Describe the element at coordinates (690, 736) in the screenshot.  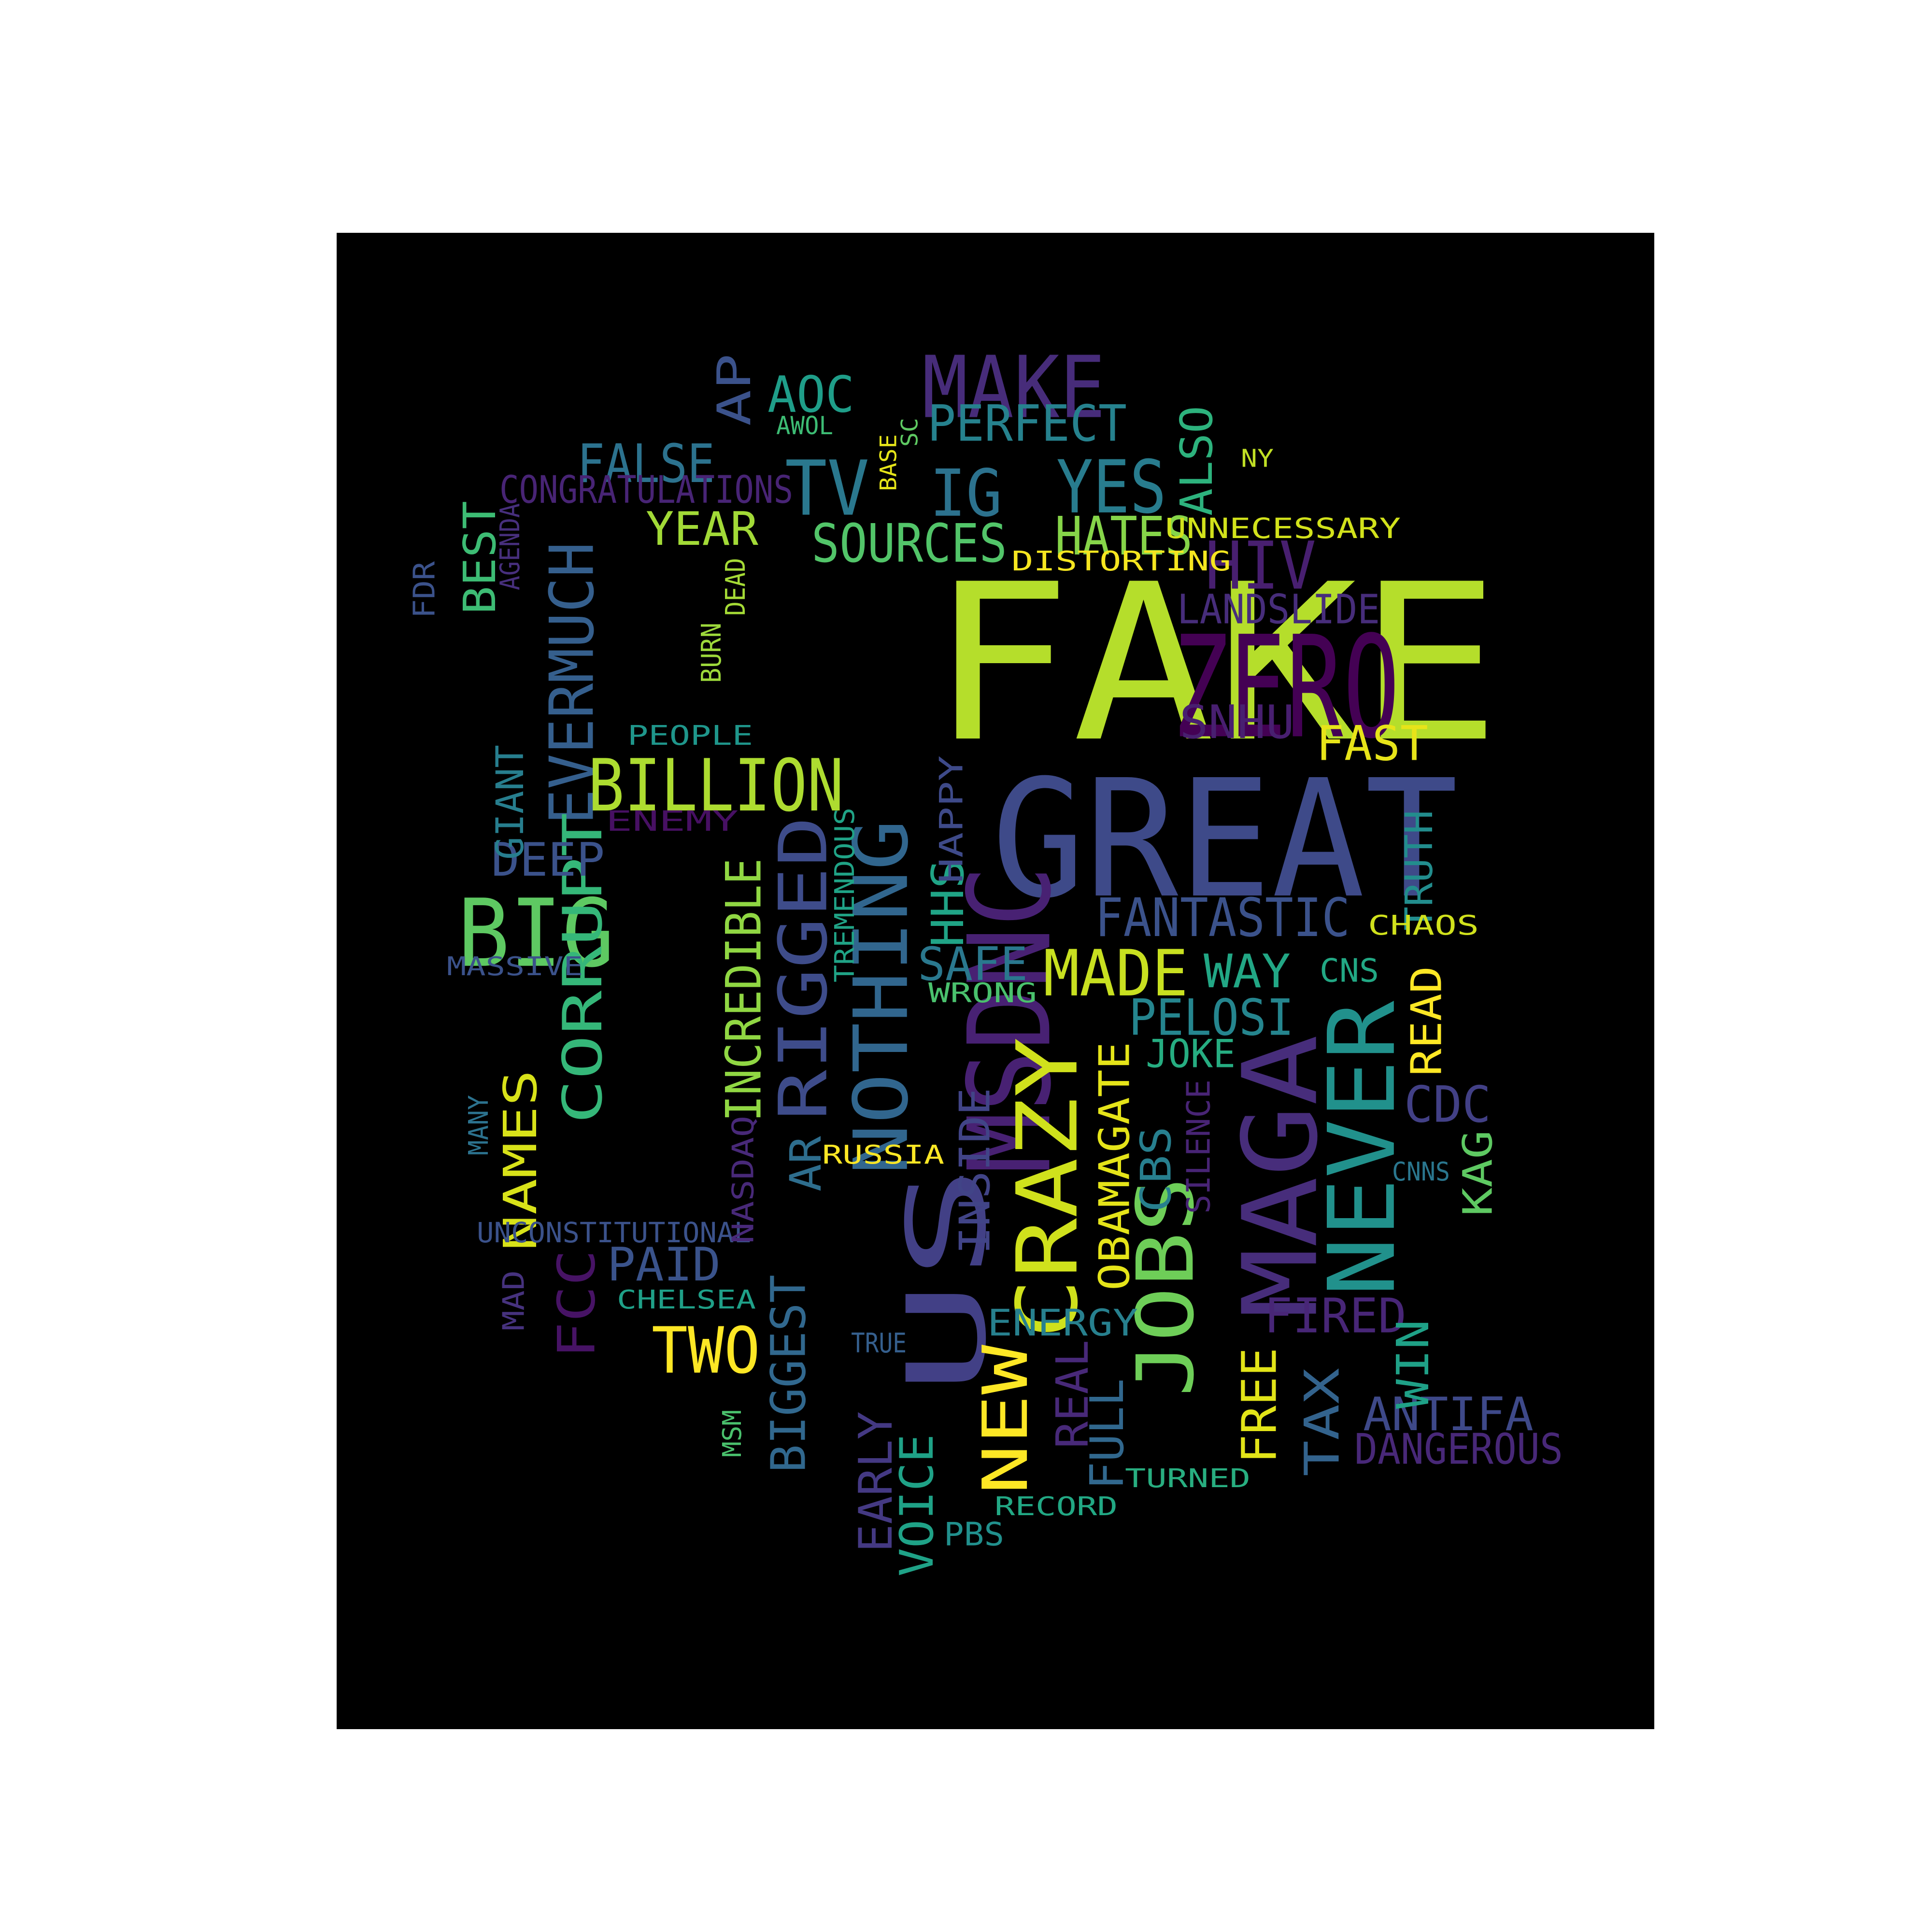
I see `cloud-word-people: PEOPLE` at that location.